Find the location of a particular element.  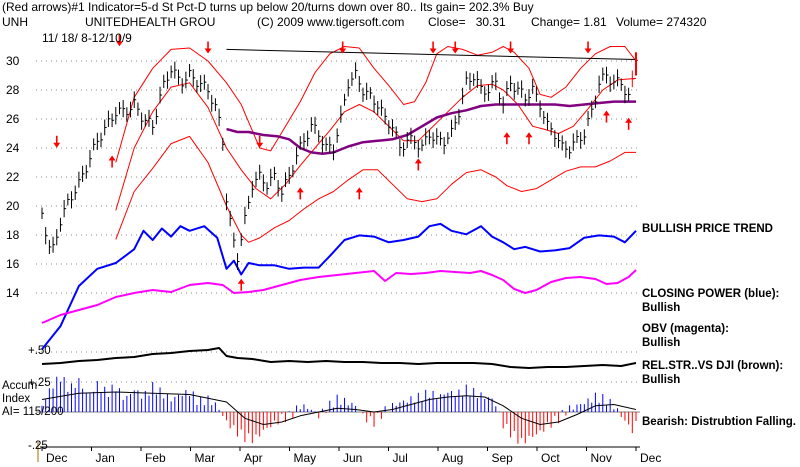

x-tick-label: Jan is located at coordinates (105, 458).